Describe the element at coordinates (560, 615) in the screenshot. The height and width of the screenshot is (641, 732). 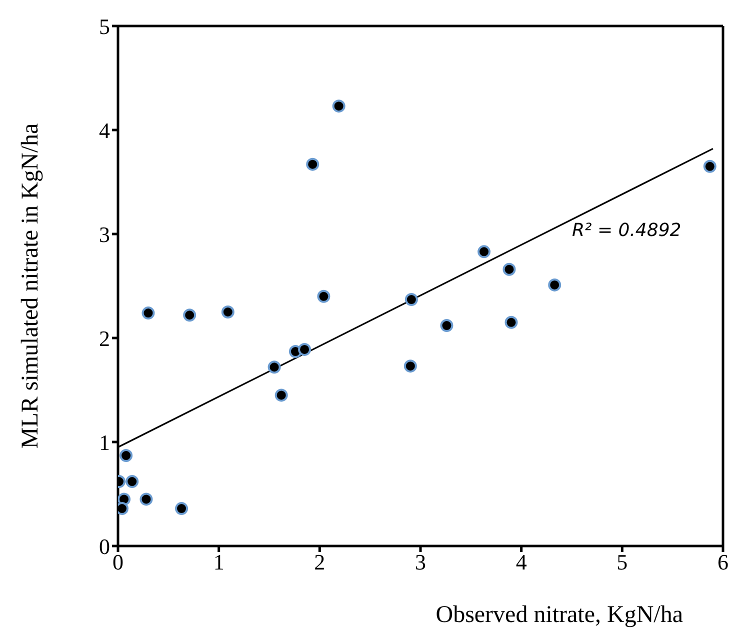
I see `x-axis-title: Observed nitrate, KgN/ha` at that location.